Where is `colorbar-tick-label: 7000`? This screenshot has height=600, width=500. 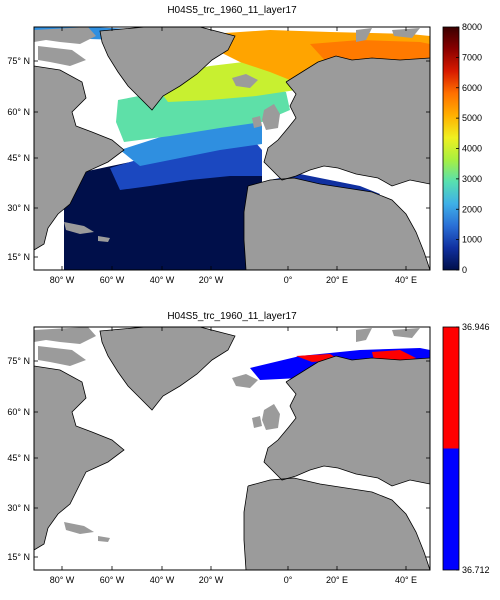
colorbar-tick-label: 7000 is located at coordinates (472, 57).